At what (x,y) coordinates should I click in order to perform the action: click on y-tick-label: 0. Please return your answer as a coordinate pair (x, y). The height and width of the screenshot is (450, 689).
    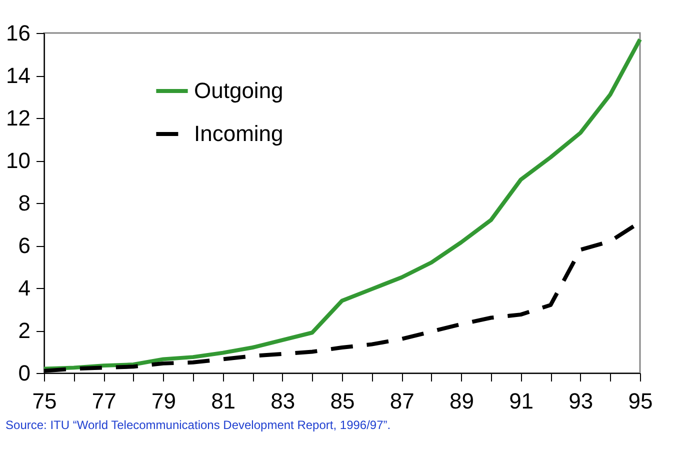
    Looking at the image, I should click on (24, 373).